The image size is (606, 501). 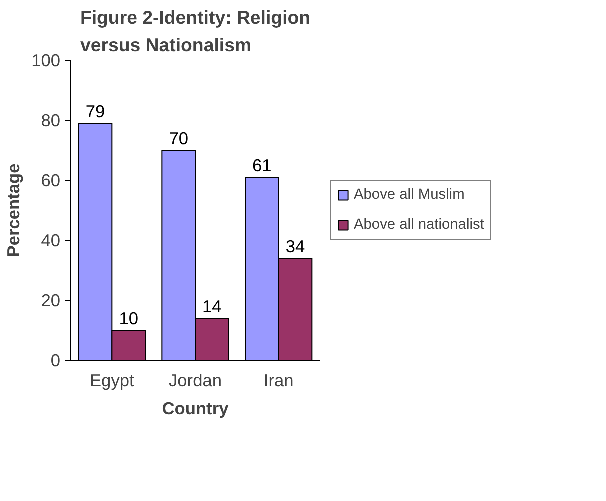 What do you see at coordinates (51, 300) in the screenshot?
I see `y-tick-label: 20` at bounding box center [51, 300].